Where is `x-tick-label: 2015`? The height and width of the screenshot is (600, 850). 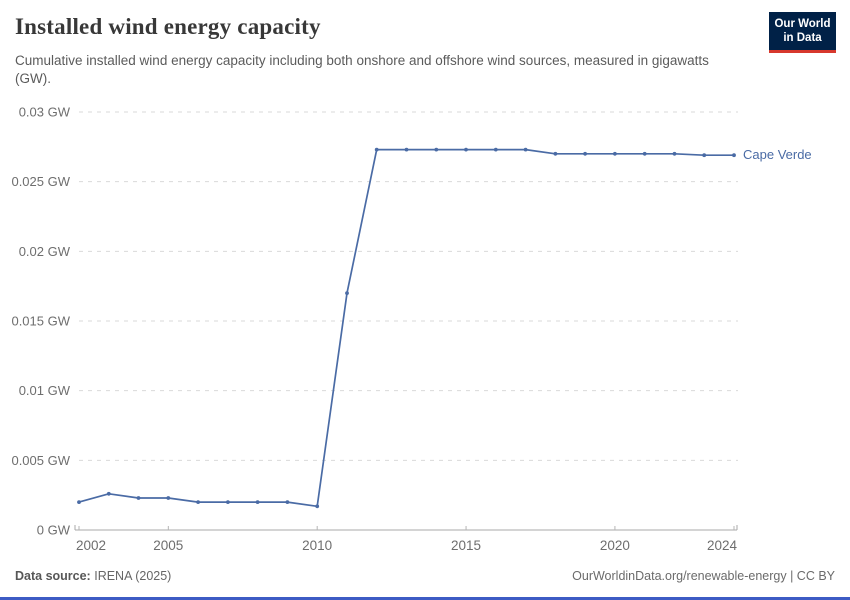 x-tick-label: 2015 is located at coordinates (466, 545).